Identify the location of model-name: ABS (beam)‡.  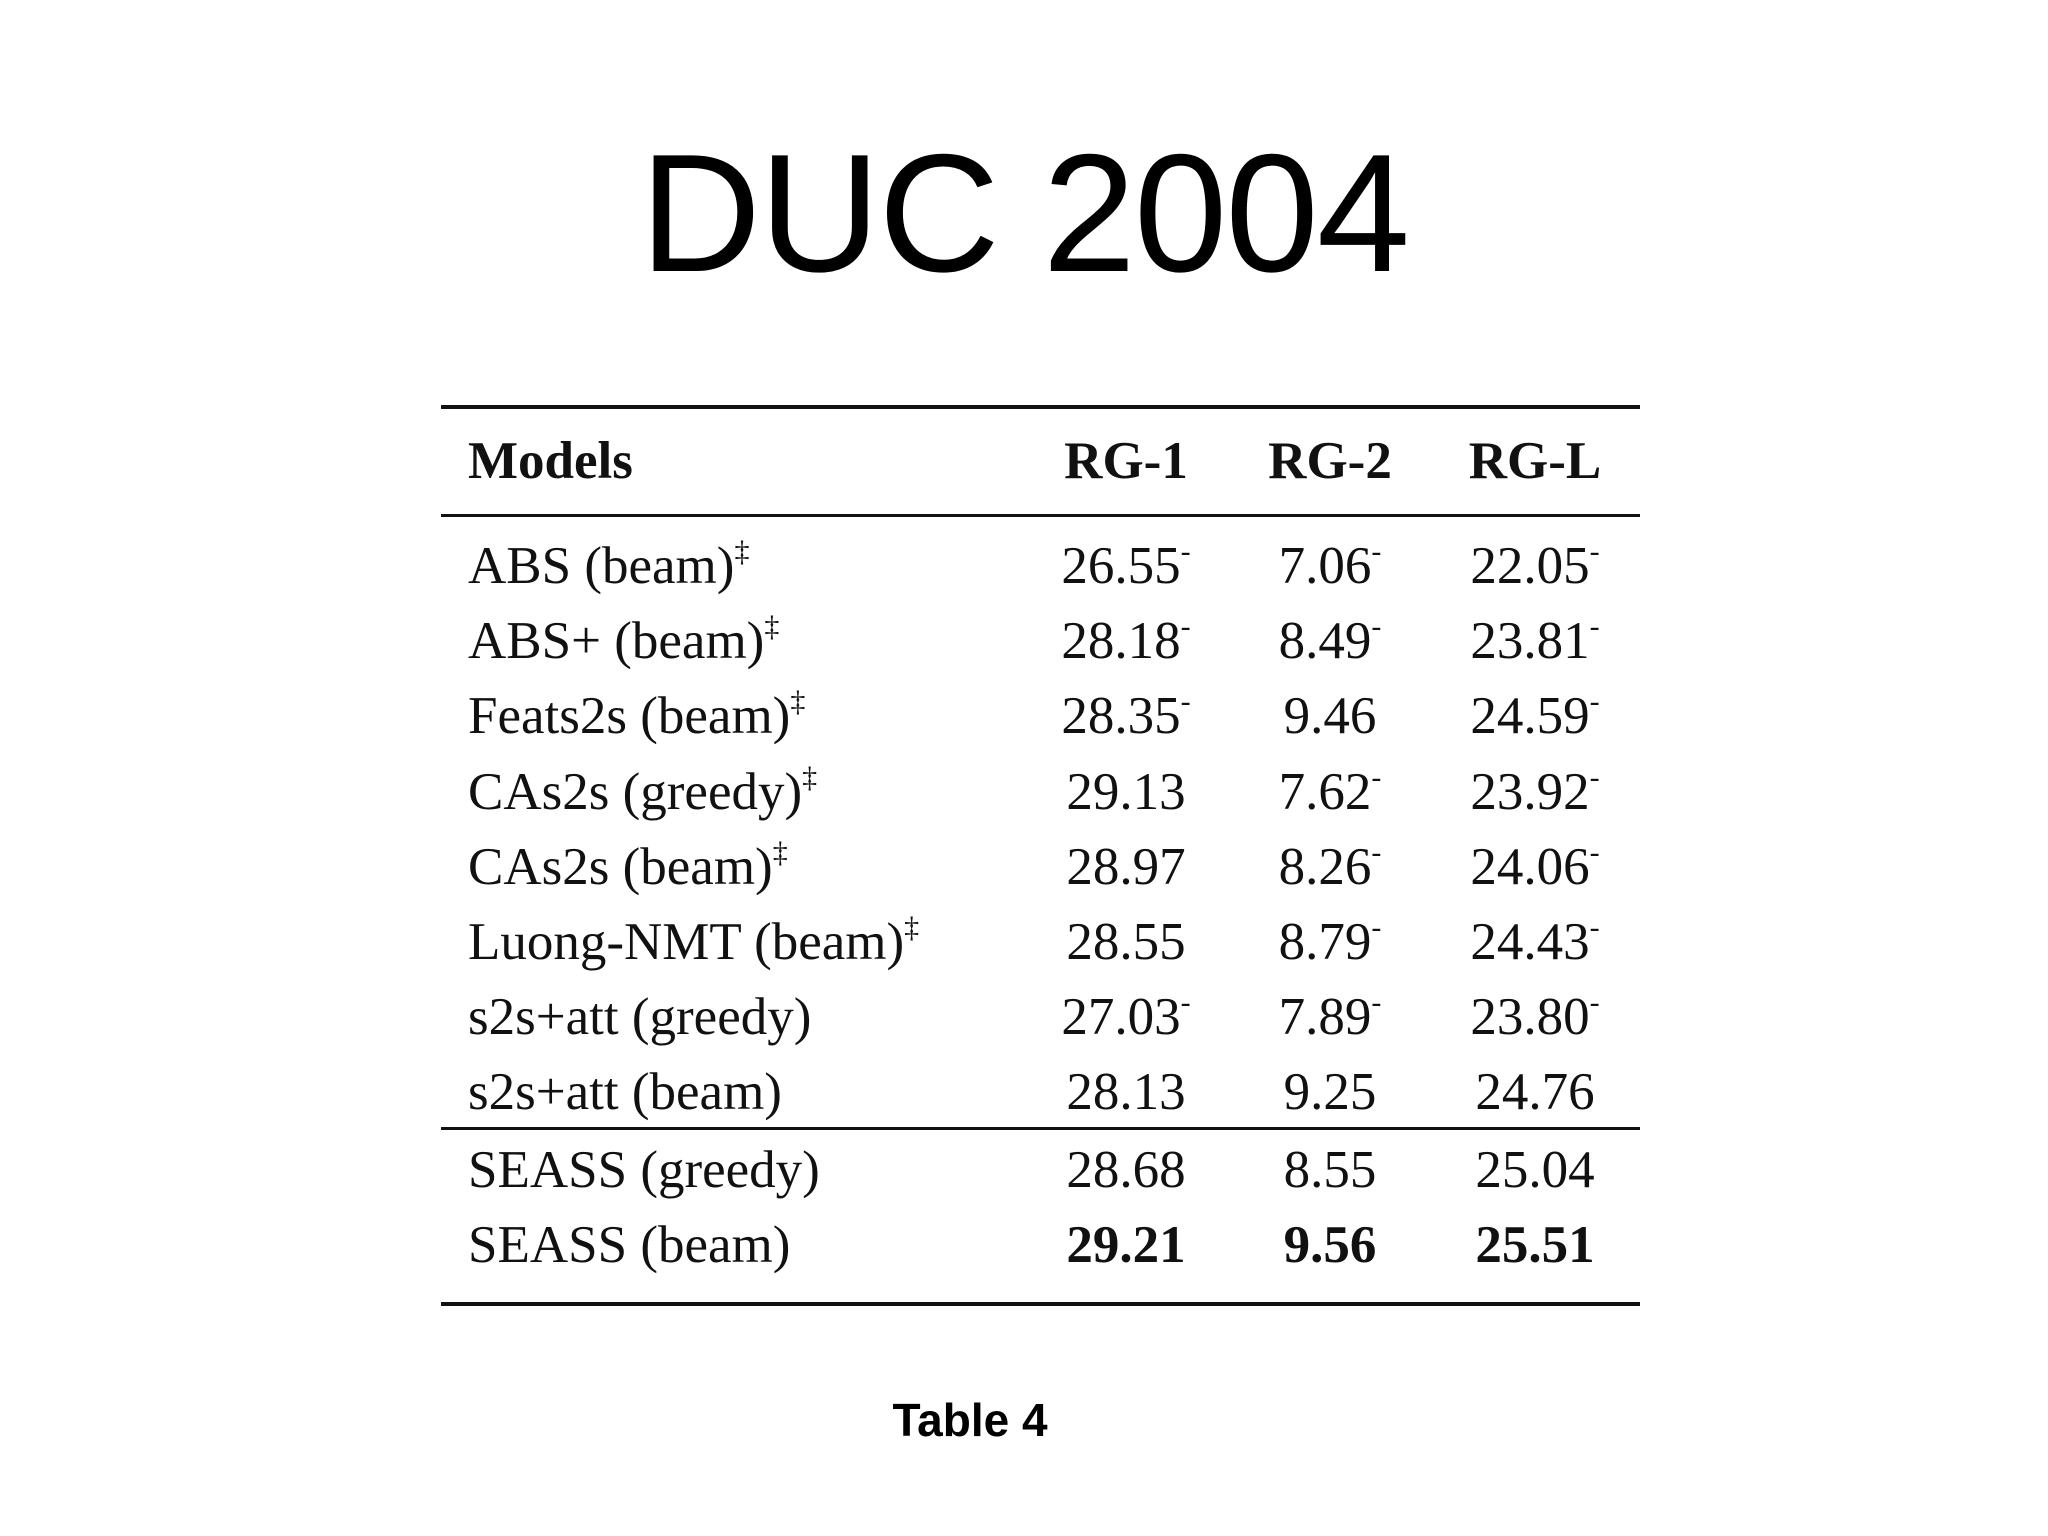
(608, 566).